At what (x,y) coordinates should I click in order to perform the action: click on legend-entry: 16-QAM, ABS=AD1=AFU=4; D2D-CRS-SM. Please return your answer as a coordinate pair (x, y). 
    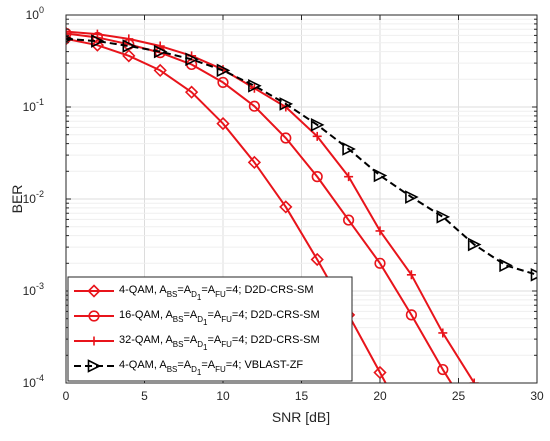
    Looking at the image, I should click on (197, 318).